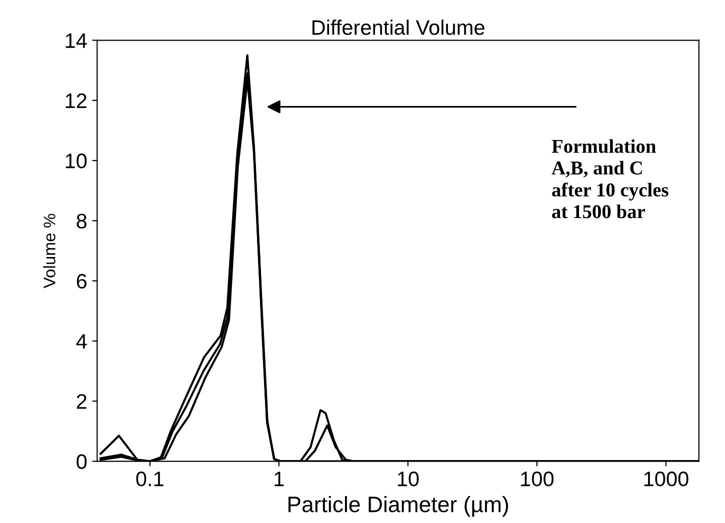 The width and height of the screenshot is (725, 523). What do you see at coordinates (150, 479) in the screenshot?
I see `x-tick-label: 0.1` at bounding box center [150, 479].